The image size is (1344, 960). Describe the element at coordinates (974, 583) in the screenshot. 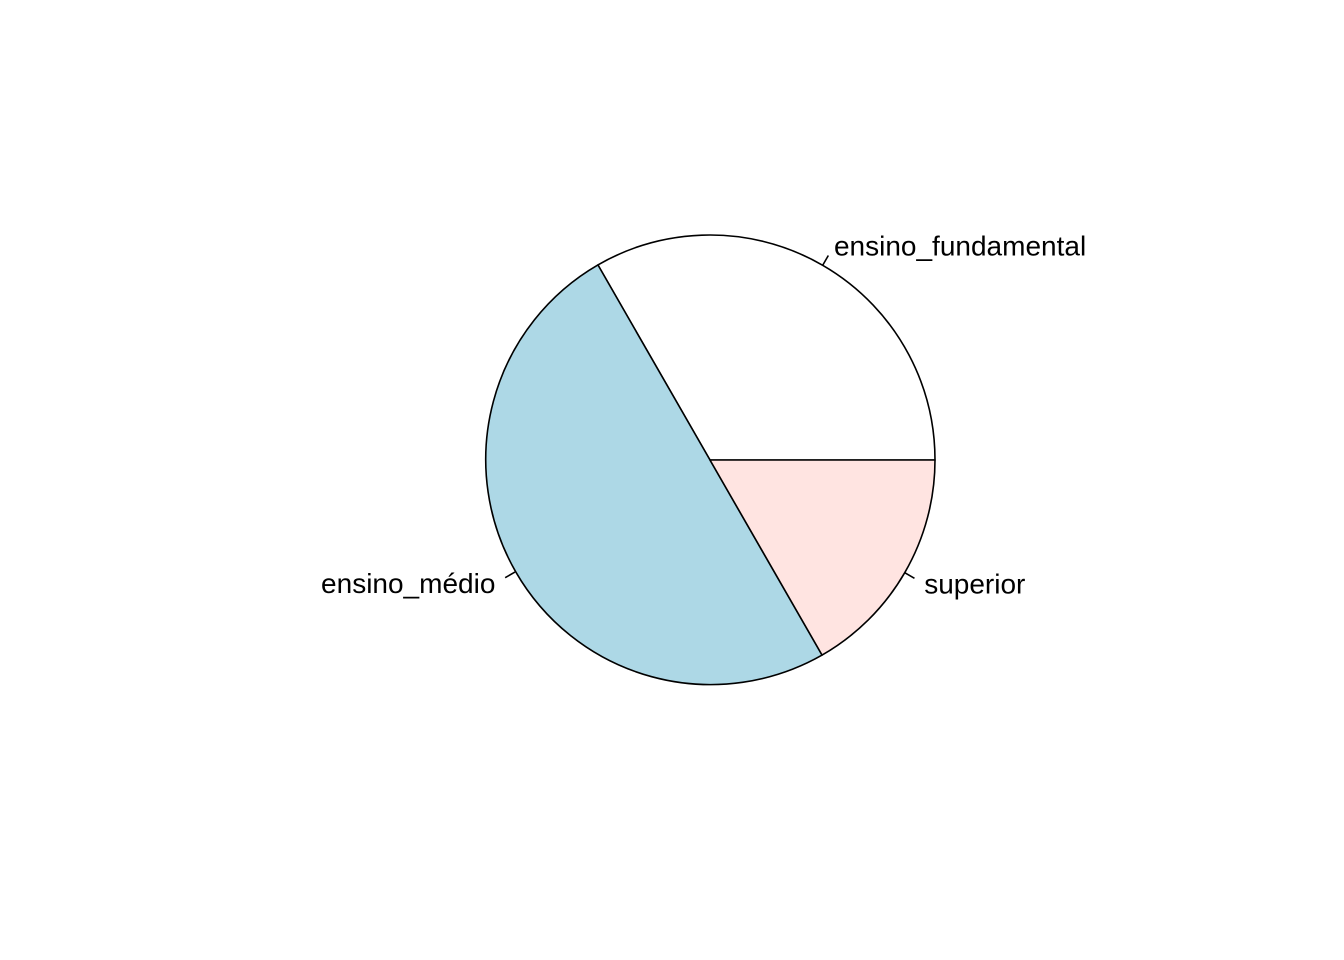

I see `pie-label-superior: superior` at that location.